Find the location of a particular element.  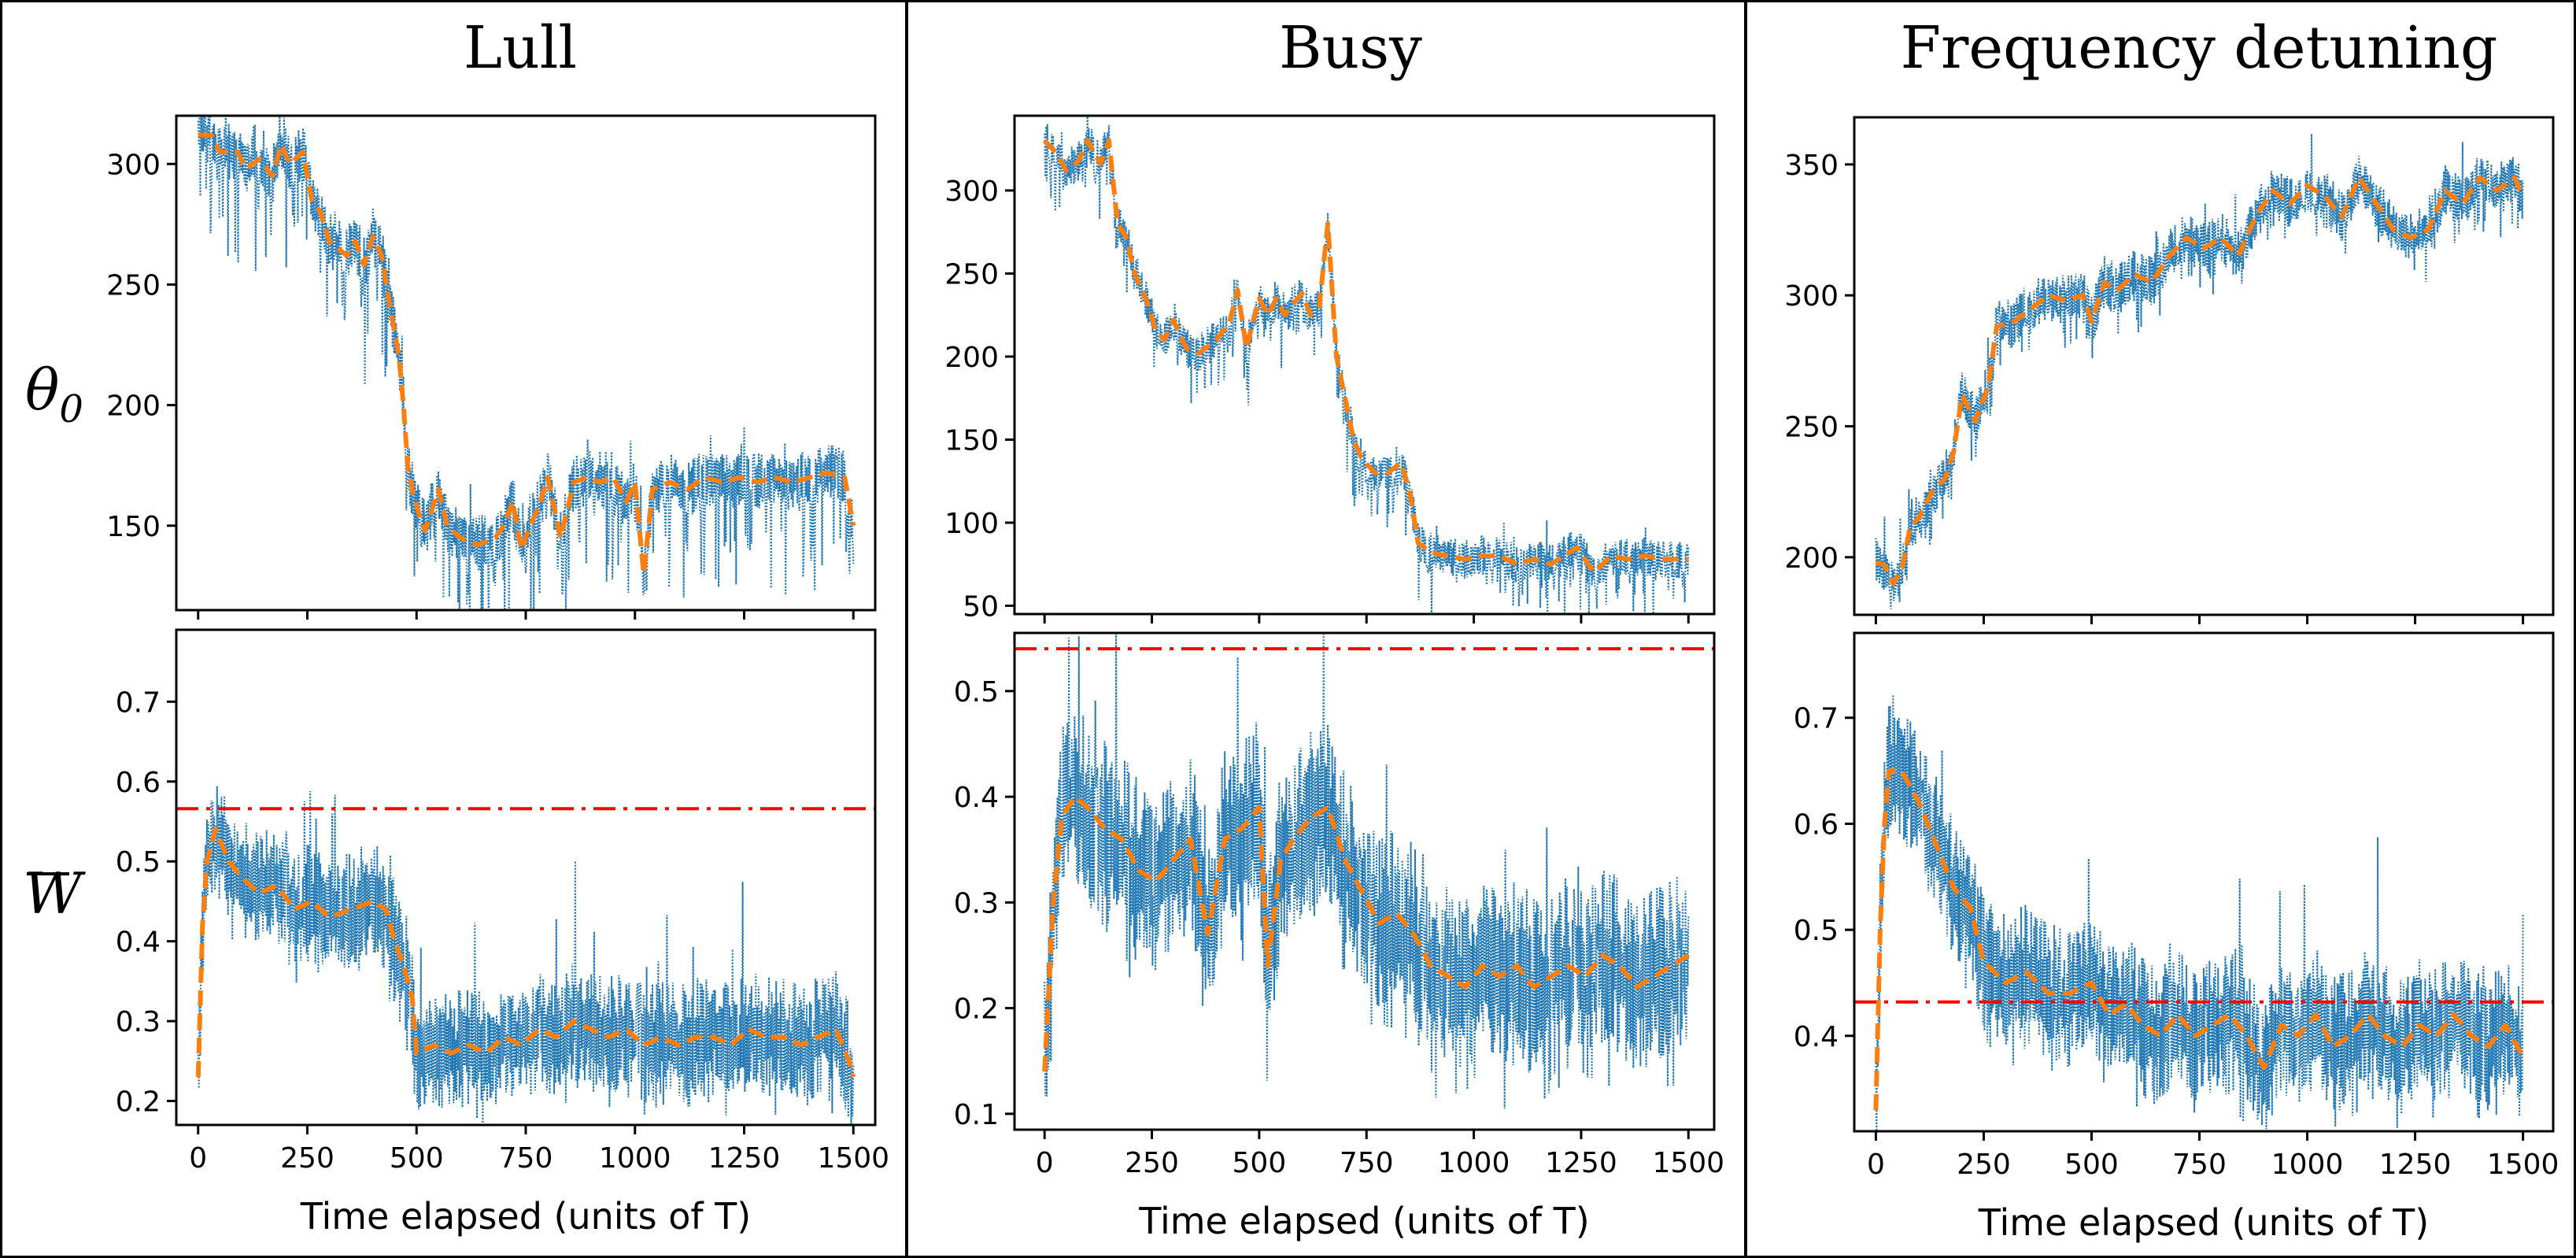

theta-ylabel: θ0 is located at coordinates (54, 394).